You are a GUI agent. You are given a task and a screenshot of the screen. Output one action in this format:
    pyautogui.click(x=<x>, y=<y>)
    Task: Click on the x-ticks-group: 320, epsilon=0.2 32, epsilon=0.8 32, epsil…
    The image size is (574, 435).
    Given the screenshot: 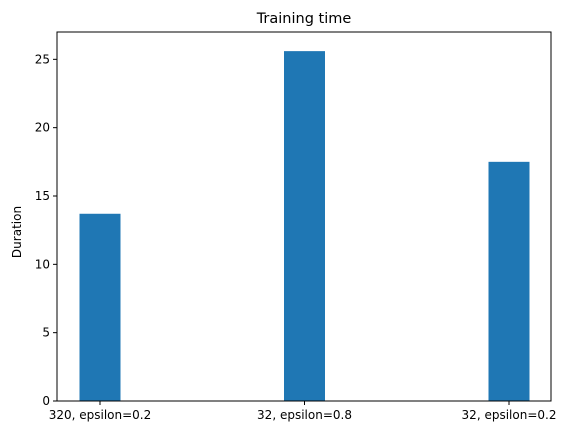 What is the action you would take?
    pyautogui.click(x=303, y=411)
    